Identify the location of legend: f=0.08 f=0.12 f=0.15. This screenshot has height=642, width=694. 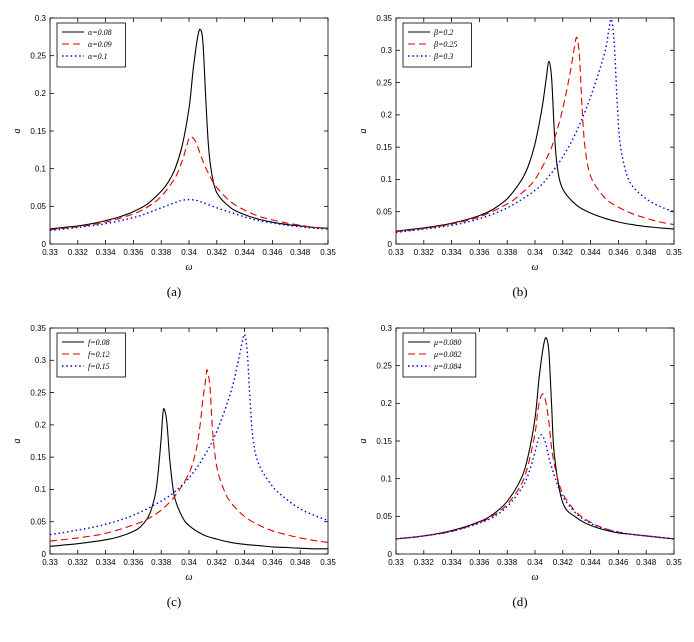
(91, 355).